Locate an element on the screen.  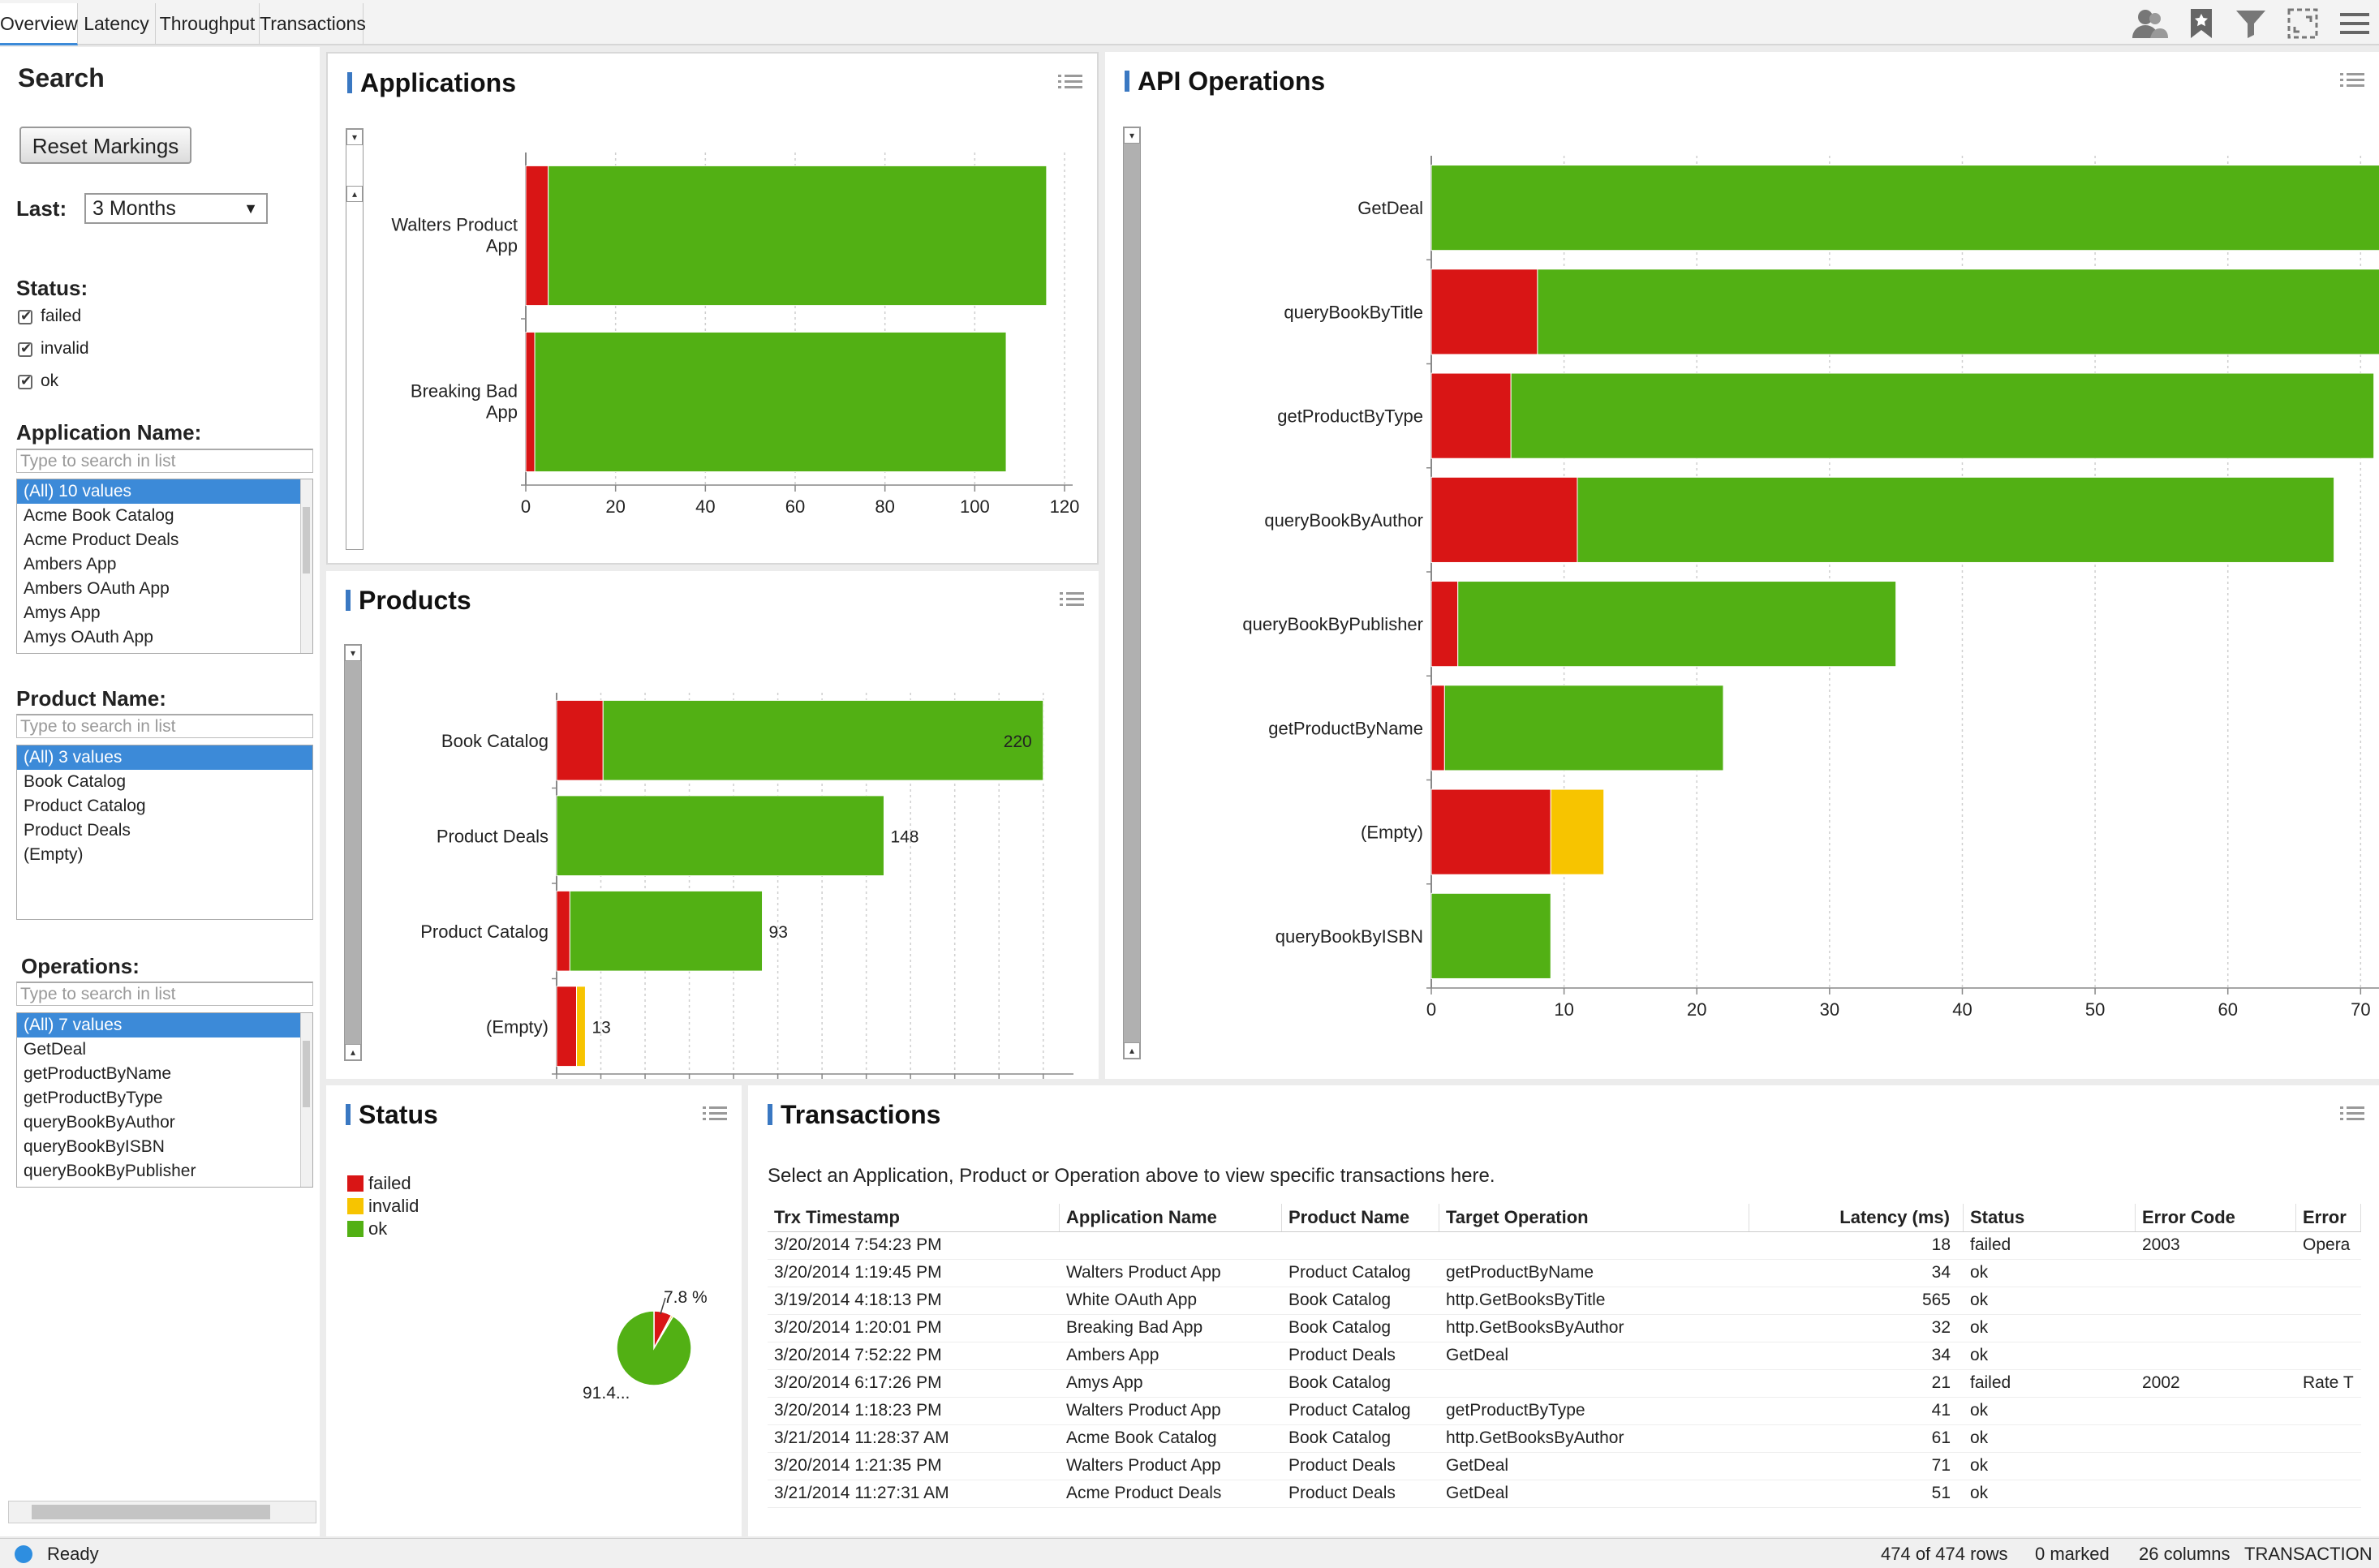
column-header: Trx Timestamp is located at coordinates (914, 1217).